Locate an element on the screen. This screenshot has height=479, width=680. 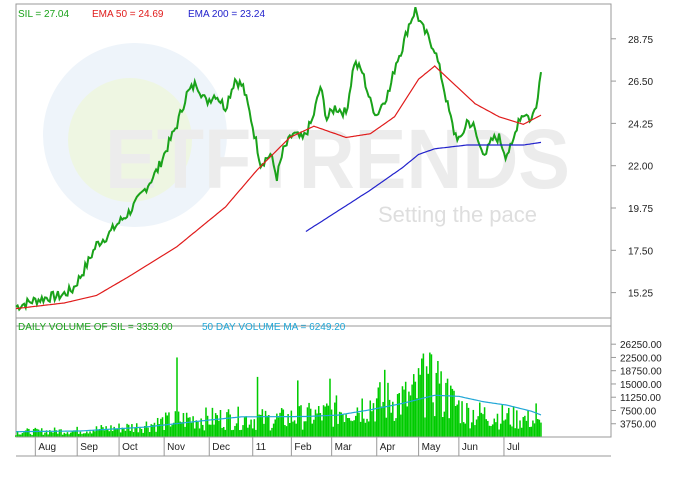
watermark-brand: ETFTRENDS is located at coordinates (337, 159).